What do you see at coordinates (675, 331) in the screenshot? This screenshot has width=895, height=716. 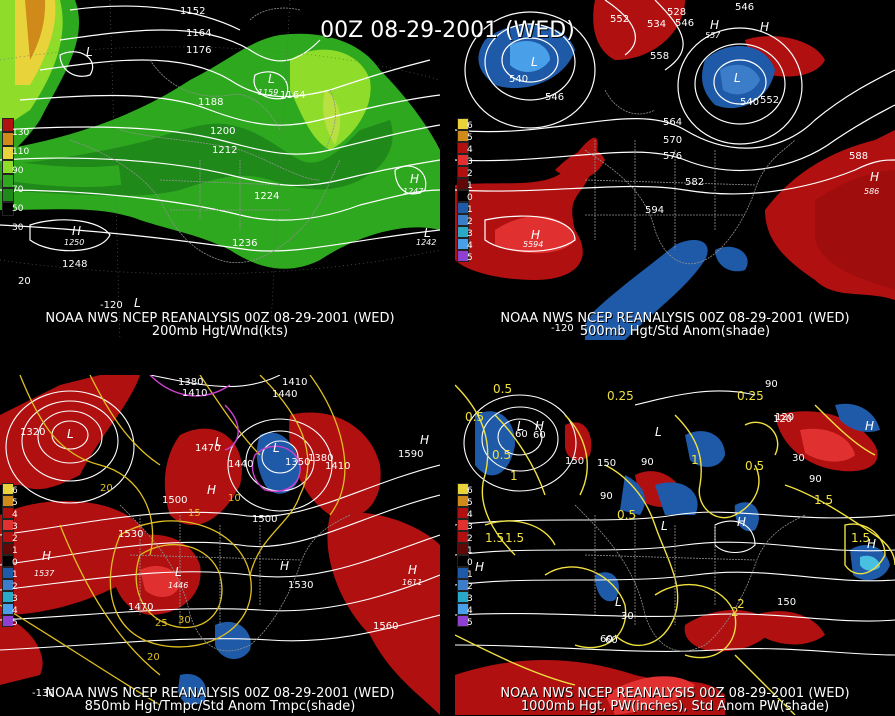 I see `panel-caption-field: 500mb Hgt/Std Anom(shade)` at bounding box center [675, 331].